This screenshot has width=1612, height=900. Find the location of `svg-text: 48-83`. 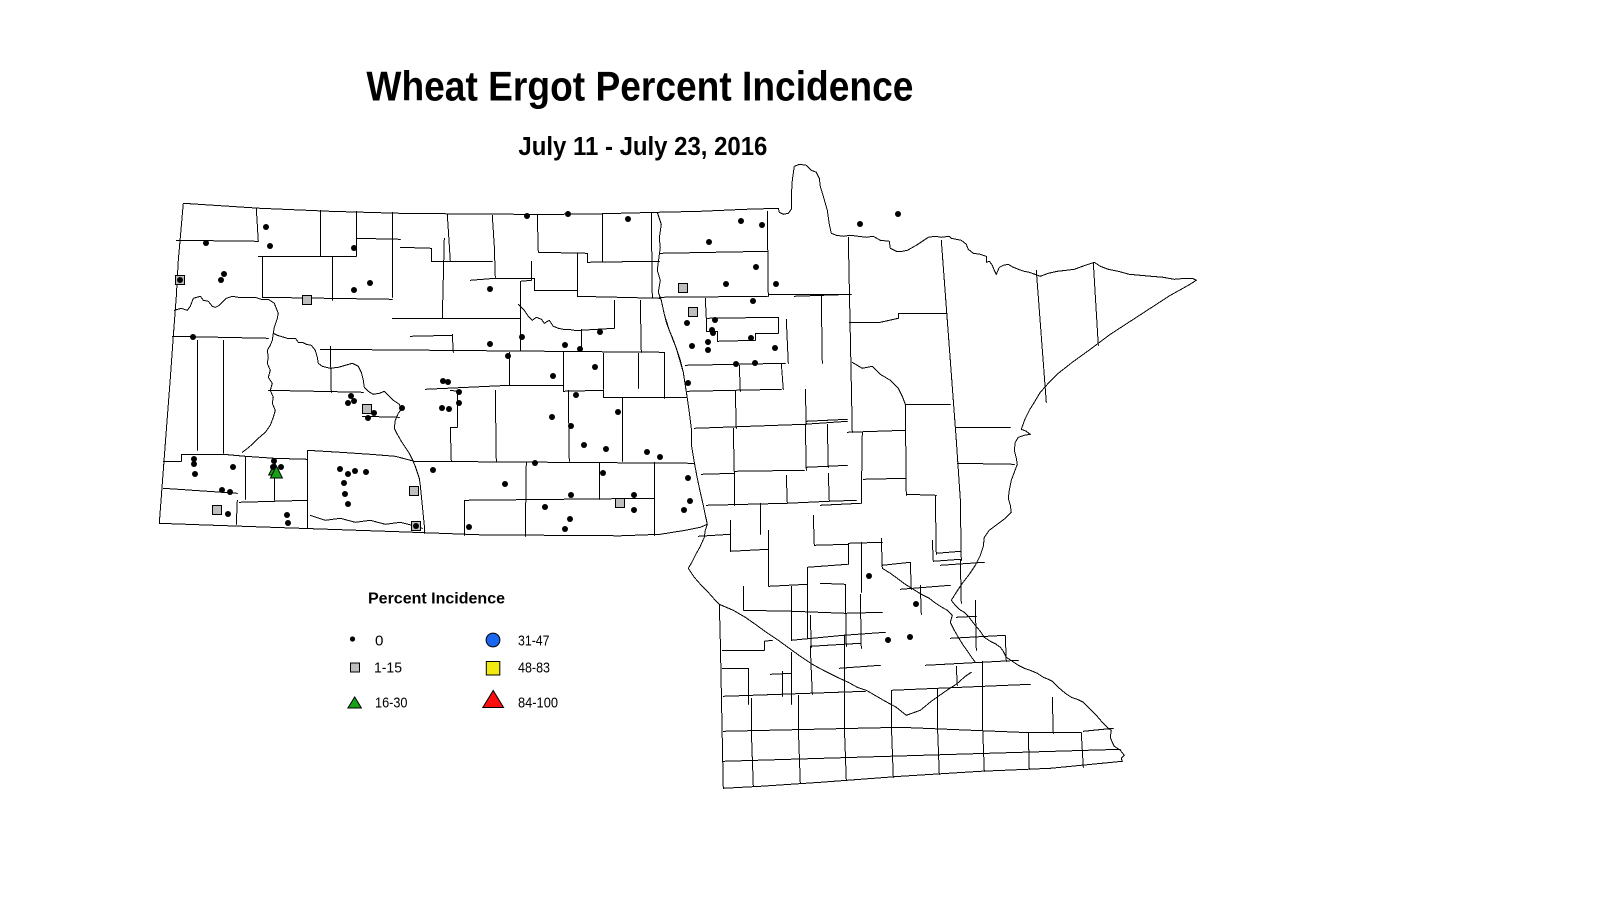

svg-text: 48-83 is located at coordinates (534, 668).